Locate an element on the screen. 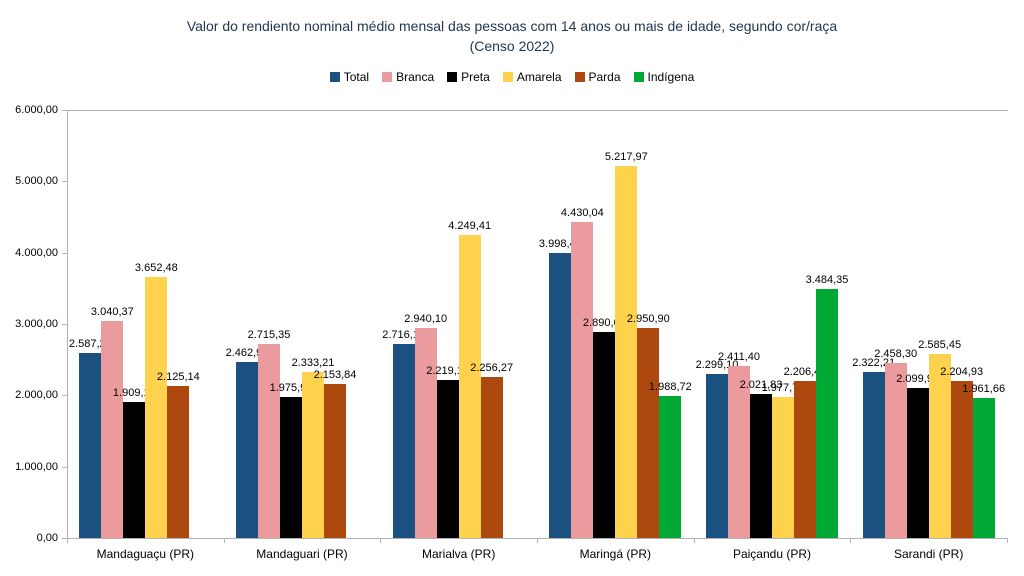 The image size is (1024, 576). bar-value-label: 1.961,66 is located at coordinates (984, 389).